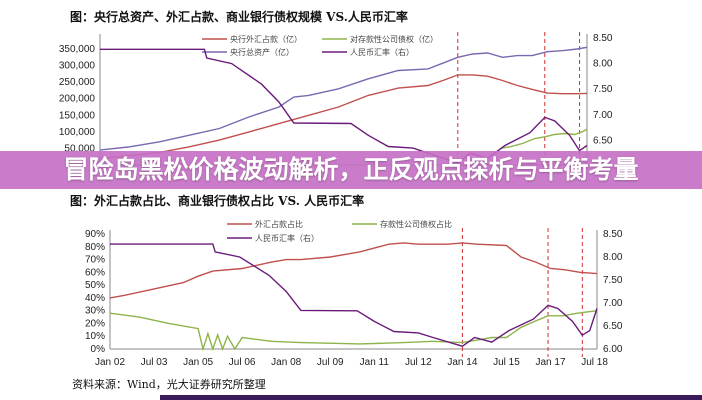  I want to click on source-note: 资料来源：Wind，光大证券研究所整理, so click(169, 384).